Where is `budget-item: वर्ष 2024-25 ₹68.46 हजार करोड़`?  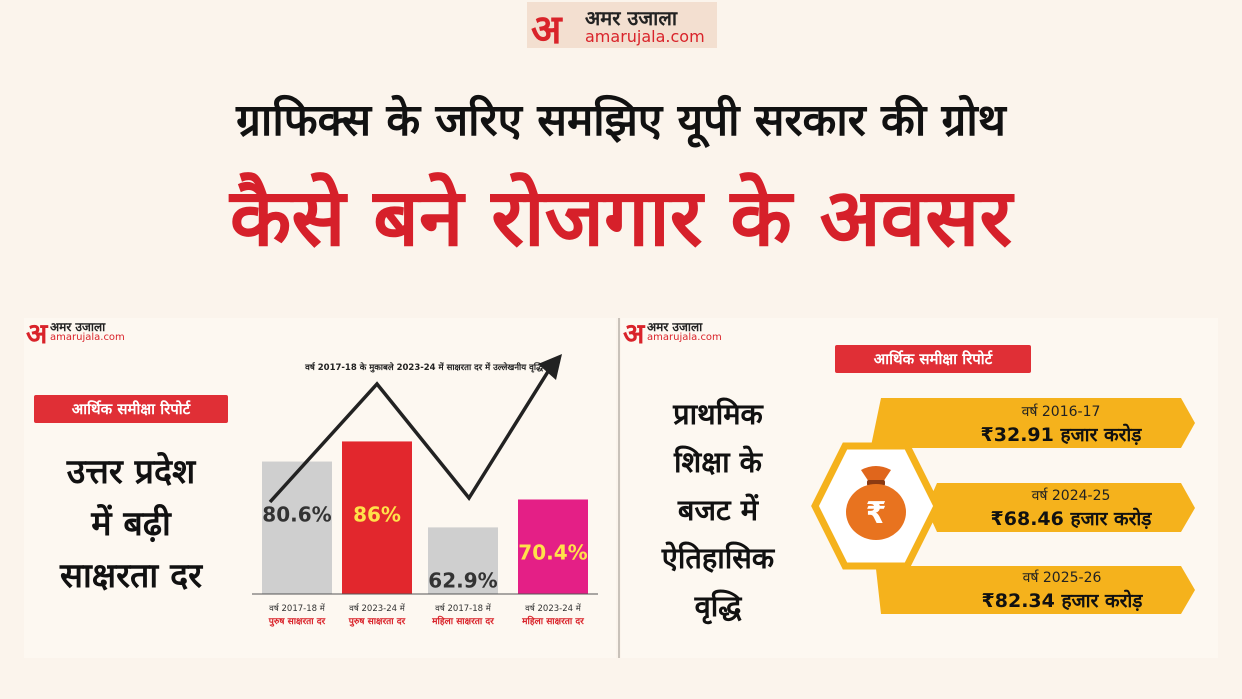
budget-item: वर्ष 2024-25 ₹68.46 हजार करोड़ is located at coordinates (1071, 508).